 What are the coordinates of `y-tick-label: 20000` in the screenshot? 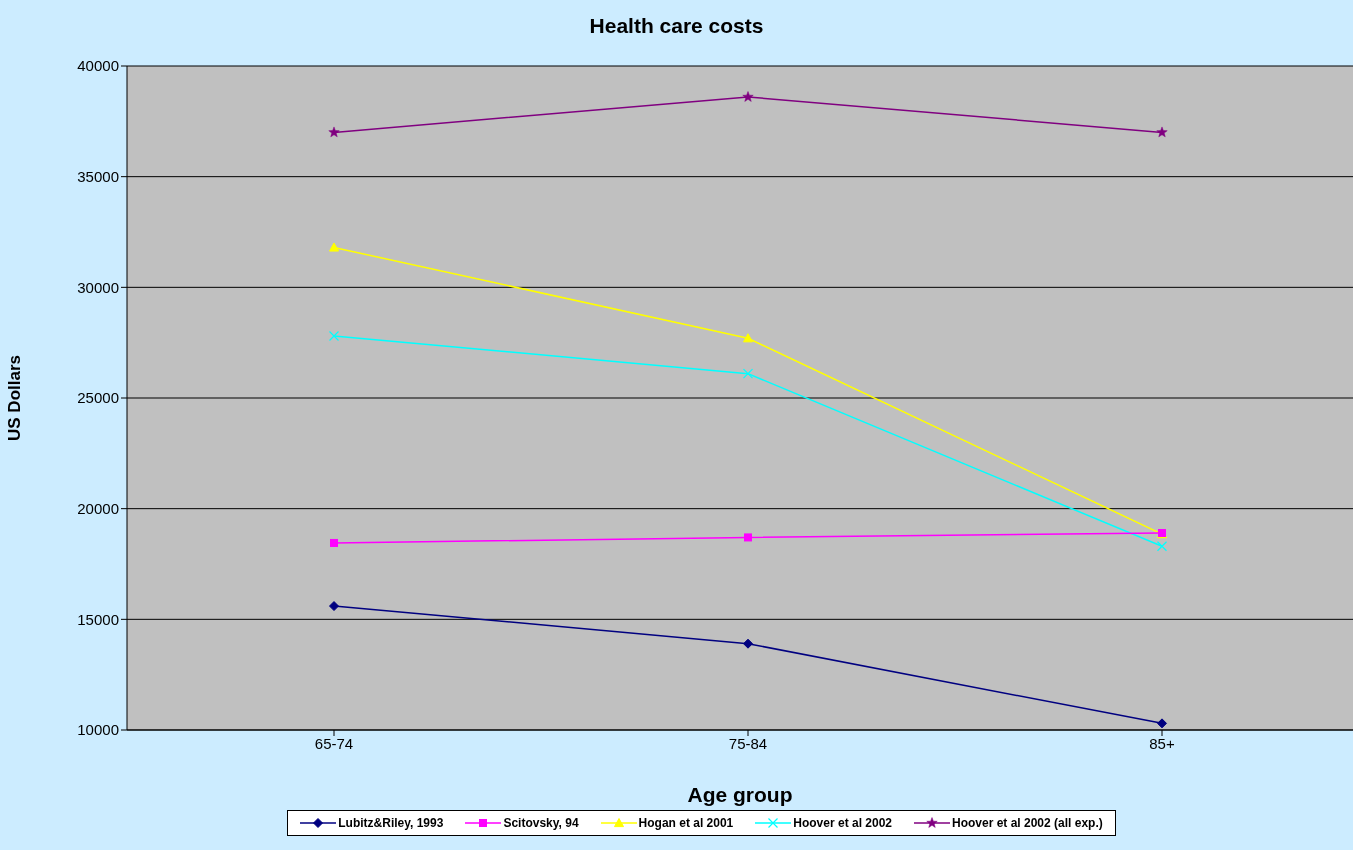 It's located at (98, 508).